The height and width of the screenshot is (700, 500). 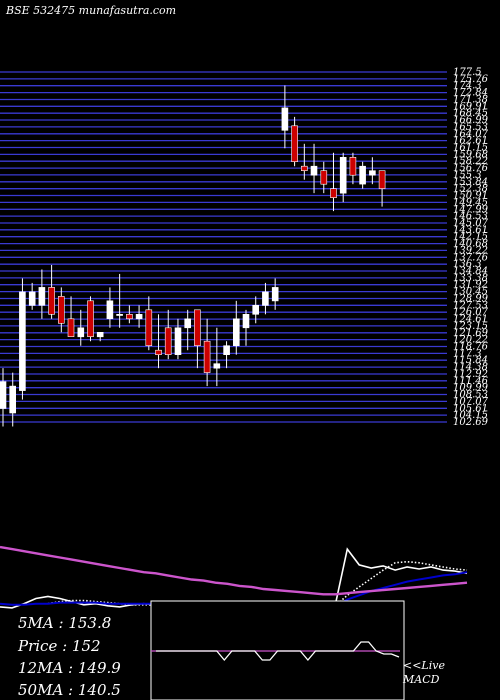 I want to click on price-tick-label: 172.84, so click(x=470, y=93).